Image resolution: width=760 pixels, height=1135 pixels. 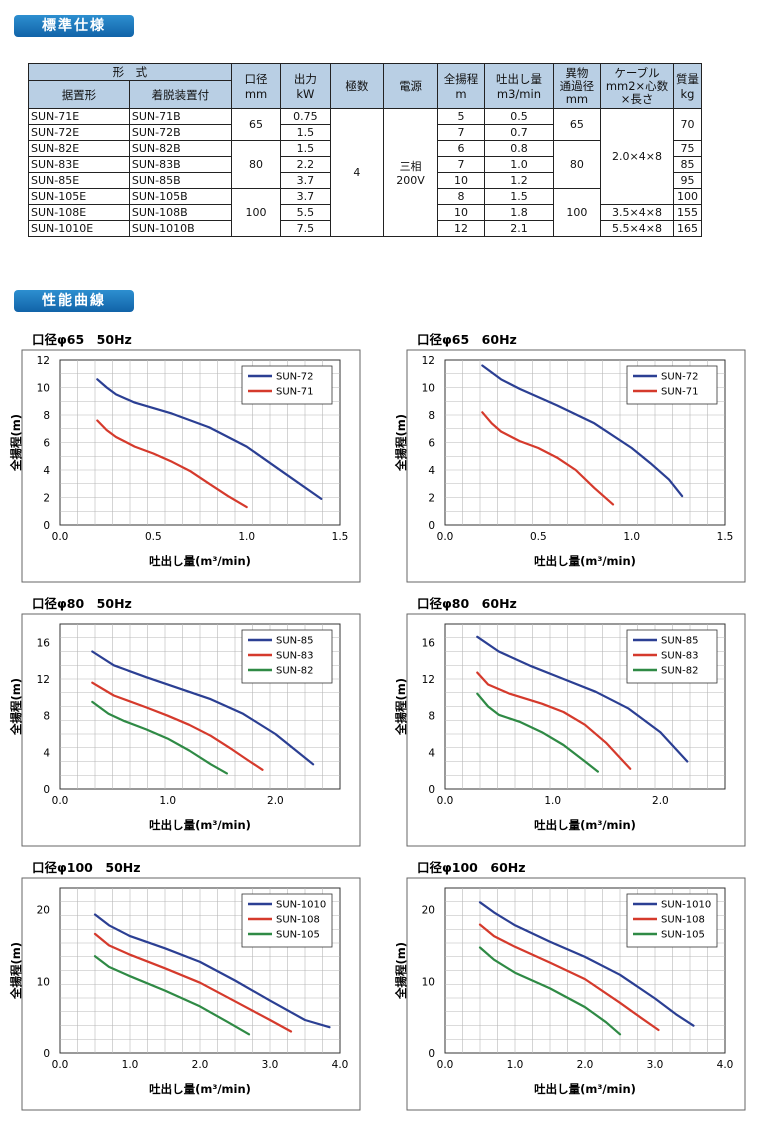 I want to click on cell-detach-model: SUN-71B, so click(x=180, y=116).